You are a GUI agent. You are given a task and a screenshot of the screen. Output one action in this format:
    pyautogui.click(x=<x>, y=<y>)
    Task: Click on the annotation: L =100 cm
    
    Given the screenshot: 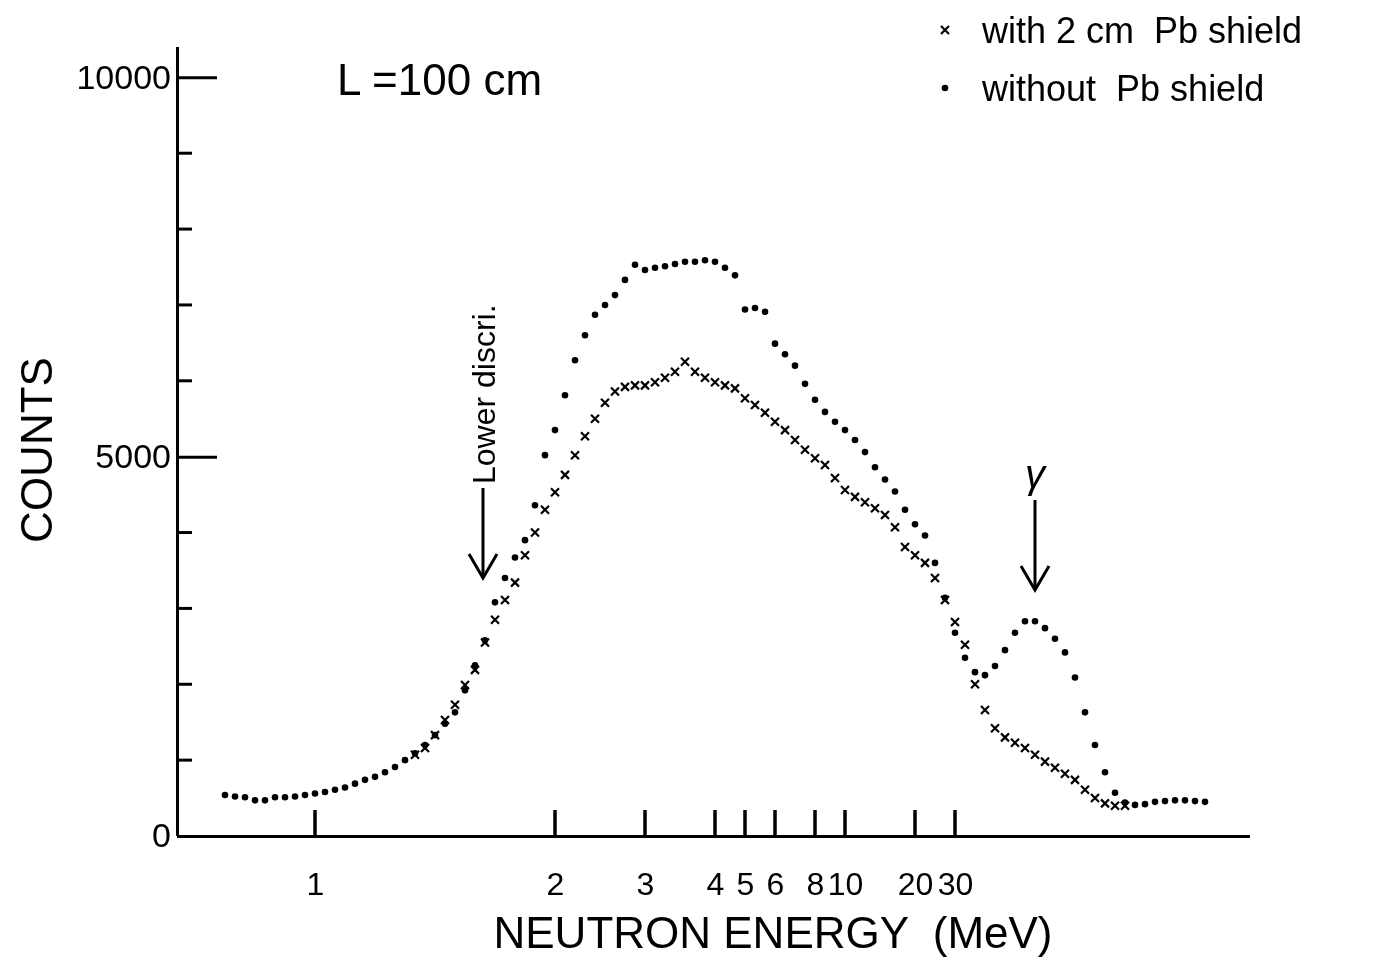 What is the action you would take?
    pyautogui.click(x=440, y=79)
    